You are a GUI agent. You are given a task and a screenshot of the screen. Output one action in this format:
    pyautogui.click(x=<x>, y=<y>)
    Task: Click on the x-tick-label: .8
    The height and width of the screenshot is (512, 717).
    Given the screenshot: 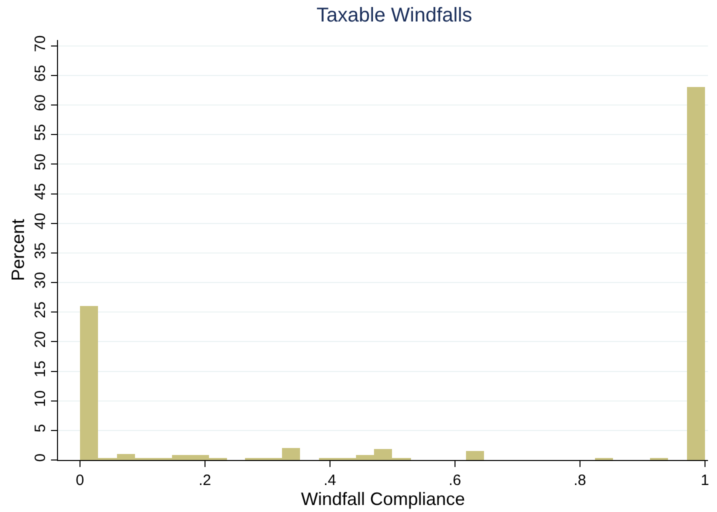 What is the action you would take?
    pyautogui.click(x=580, y=480)
    